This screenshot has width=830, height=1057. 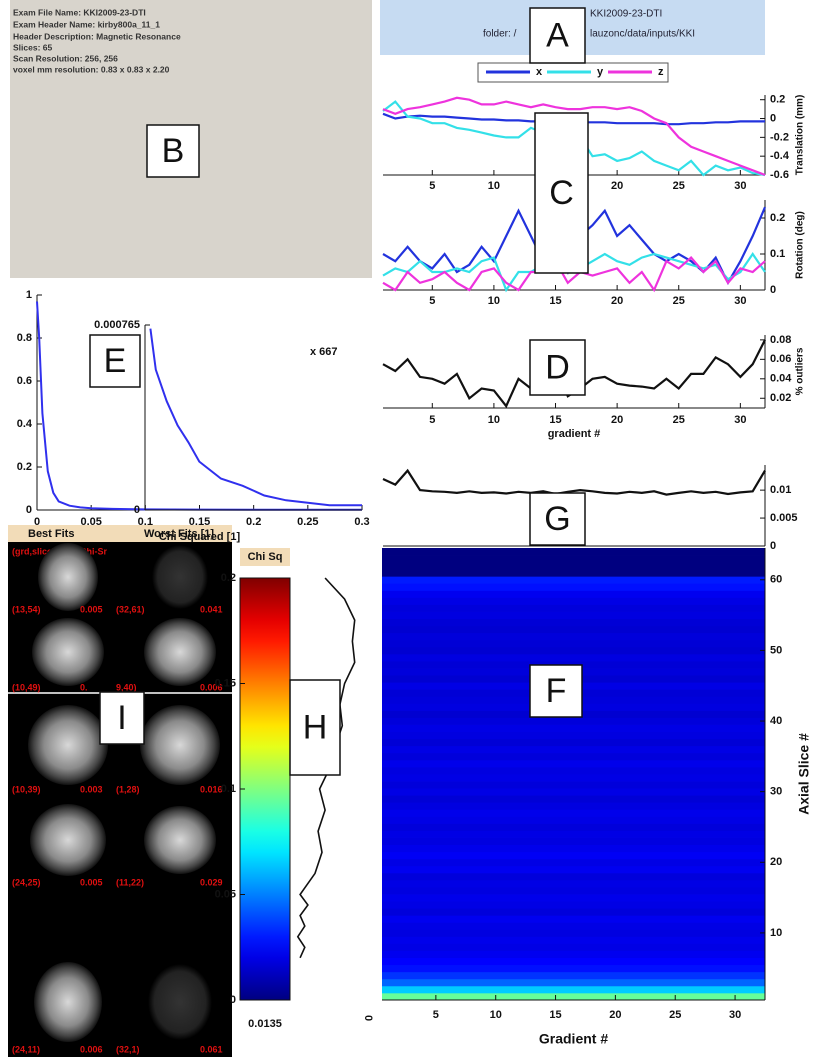 What do you see at coordinates (91, 609) in the screenshot?
I see `fit-label: 0.005` at bounding box center [91, 609].